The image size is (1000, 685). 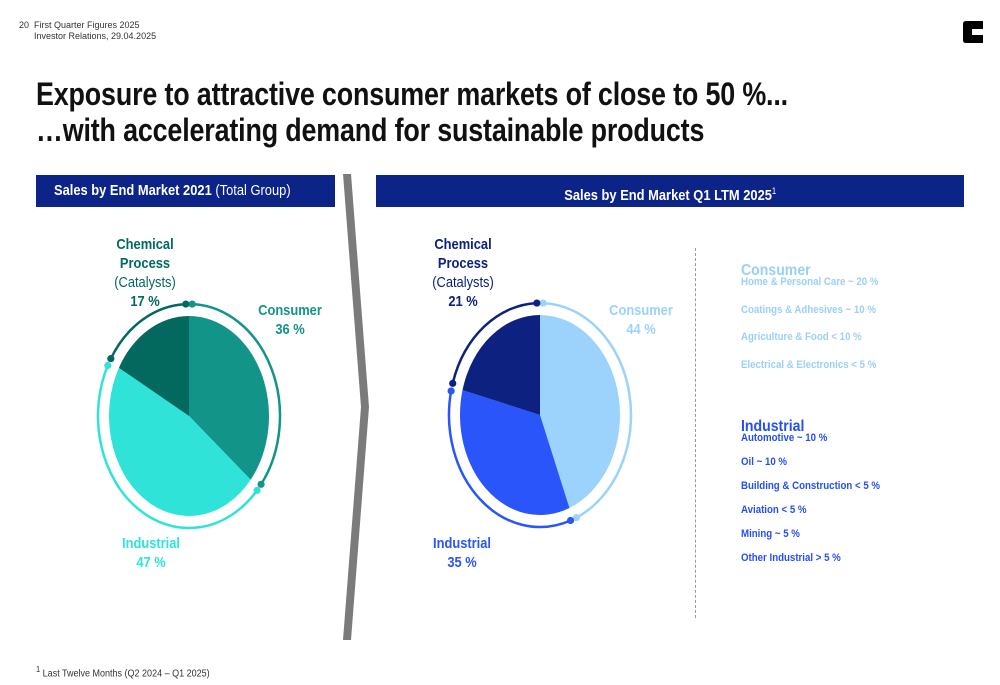 I want to click on legend-consumer-item: Coatings & Adhesives ~ 10 %, so click(x=808, y=309).